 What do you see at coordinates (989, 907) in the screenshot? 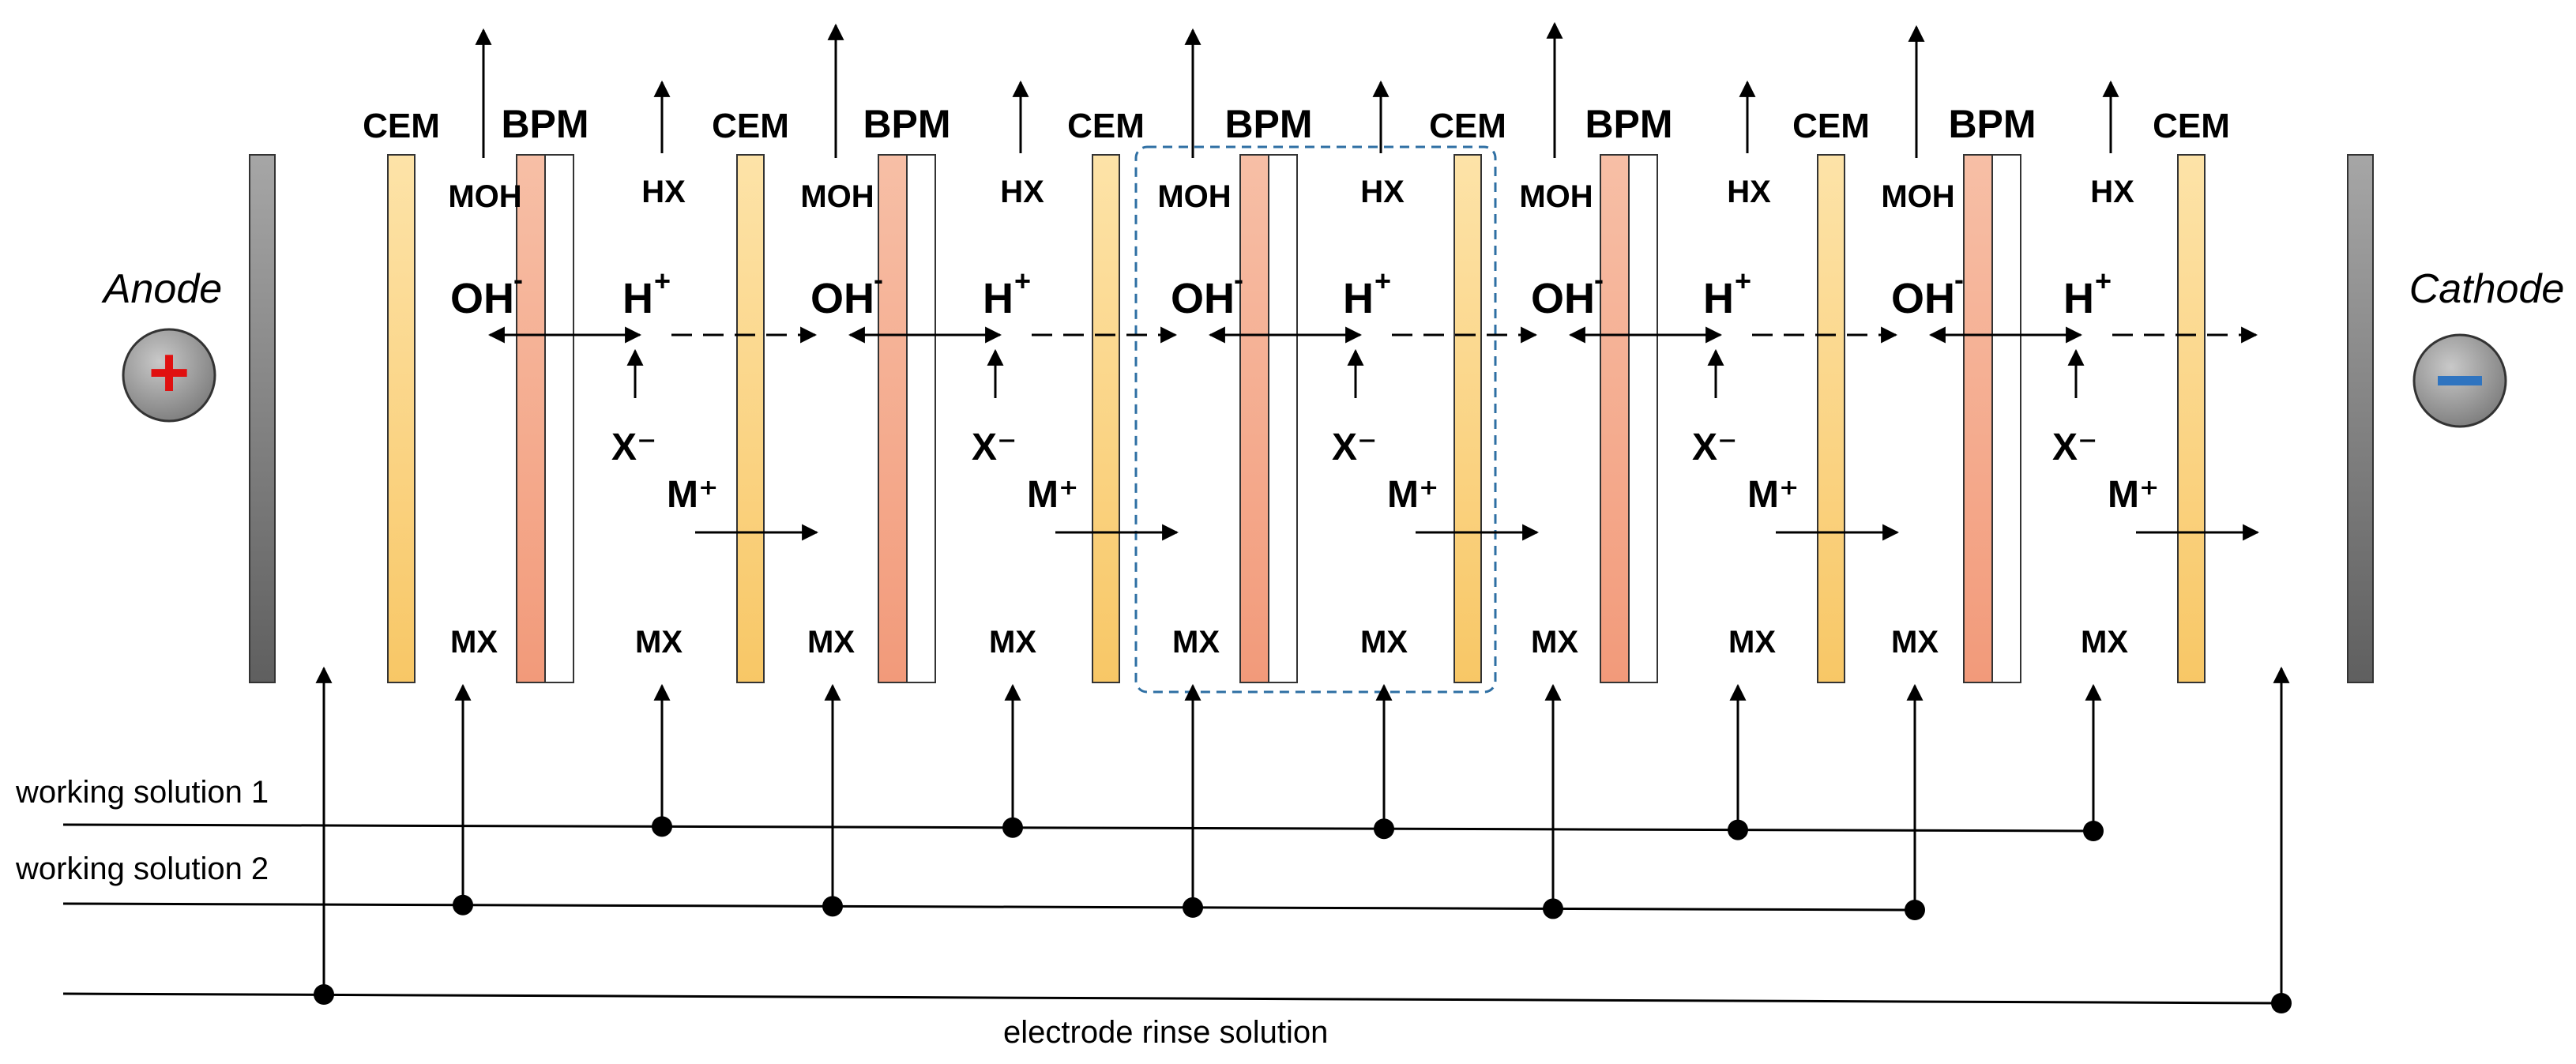
I see `working-solution-2-line` at bounding box center [989, 907].